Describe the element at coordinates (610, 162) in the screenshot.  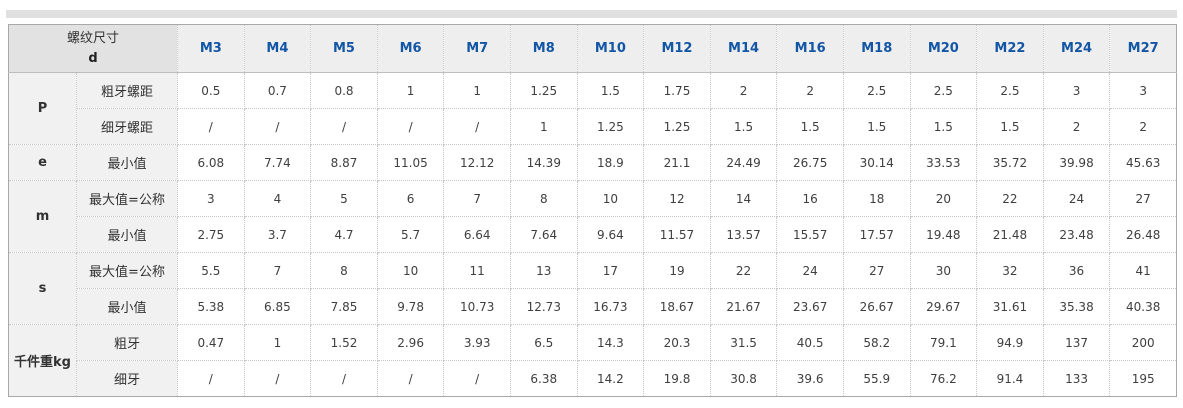
I see `data-cell: 18.9` at that location.